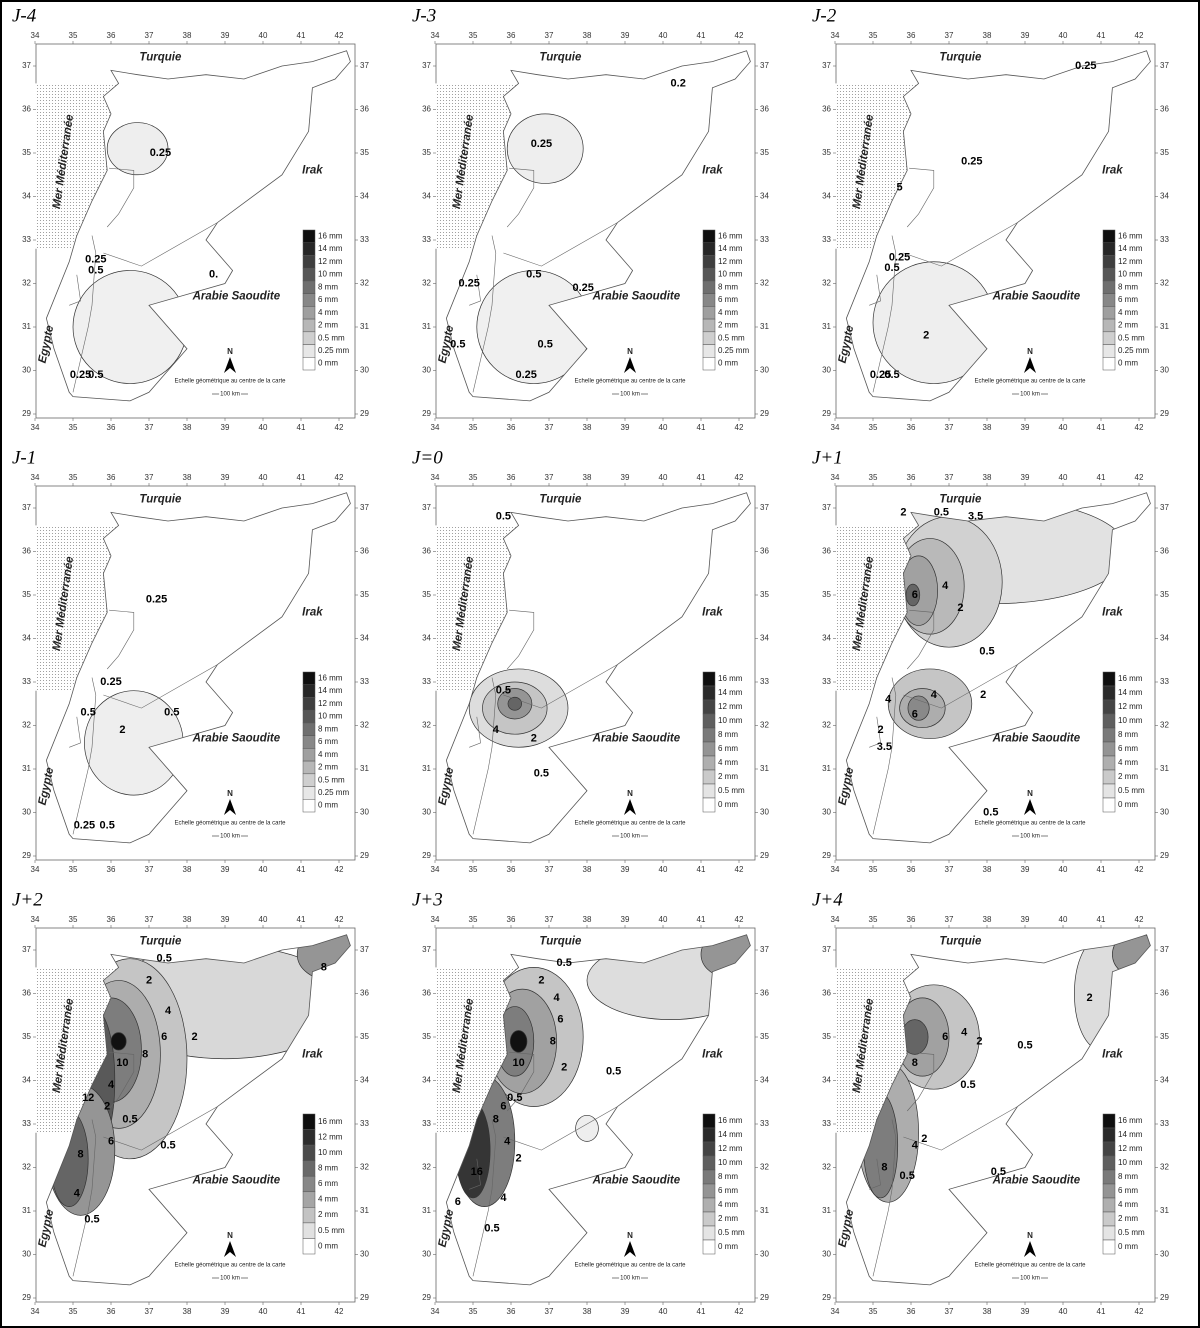  I want to click on y-tick-label: 35, so click(826, 1036).